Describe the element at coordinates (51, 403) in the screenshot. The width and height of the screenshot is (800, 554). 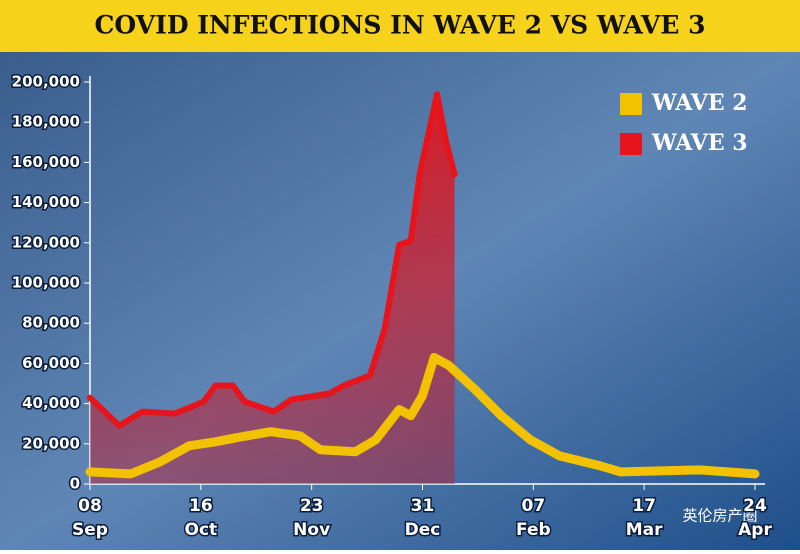
I see `y-tick-label: 40,000` at that location.